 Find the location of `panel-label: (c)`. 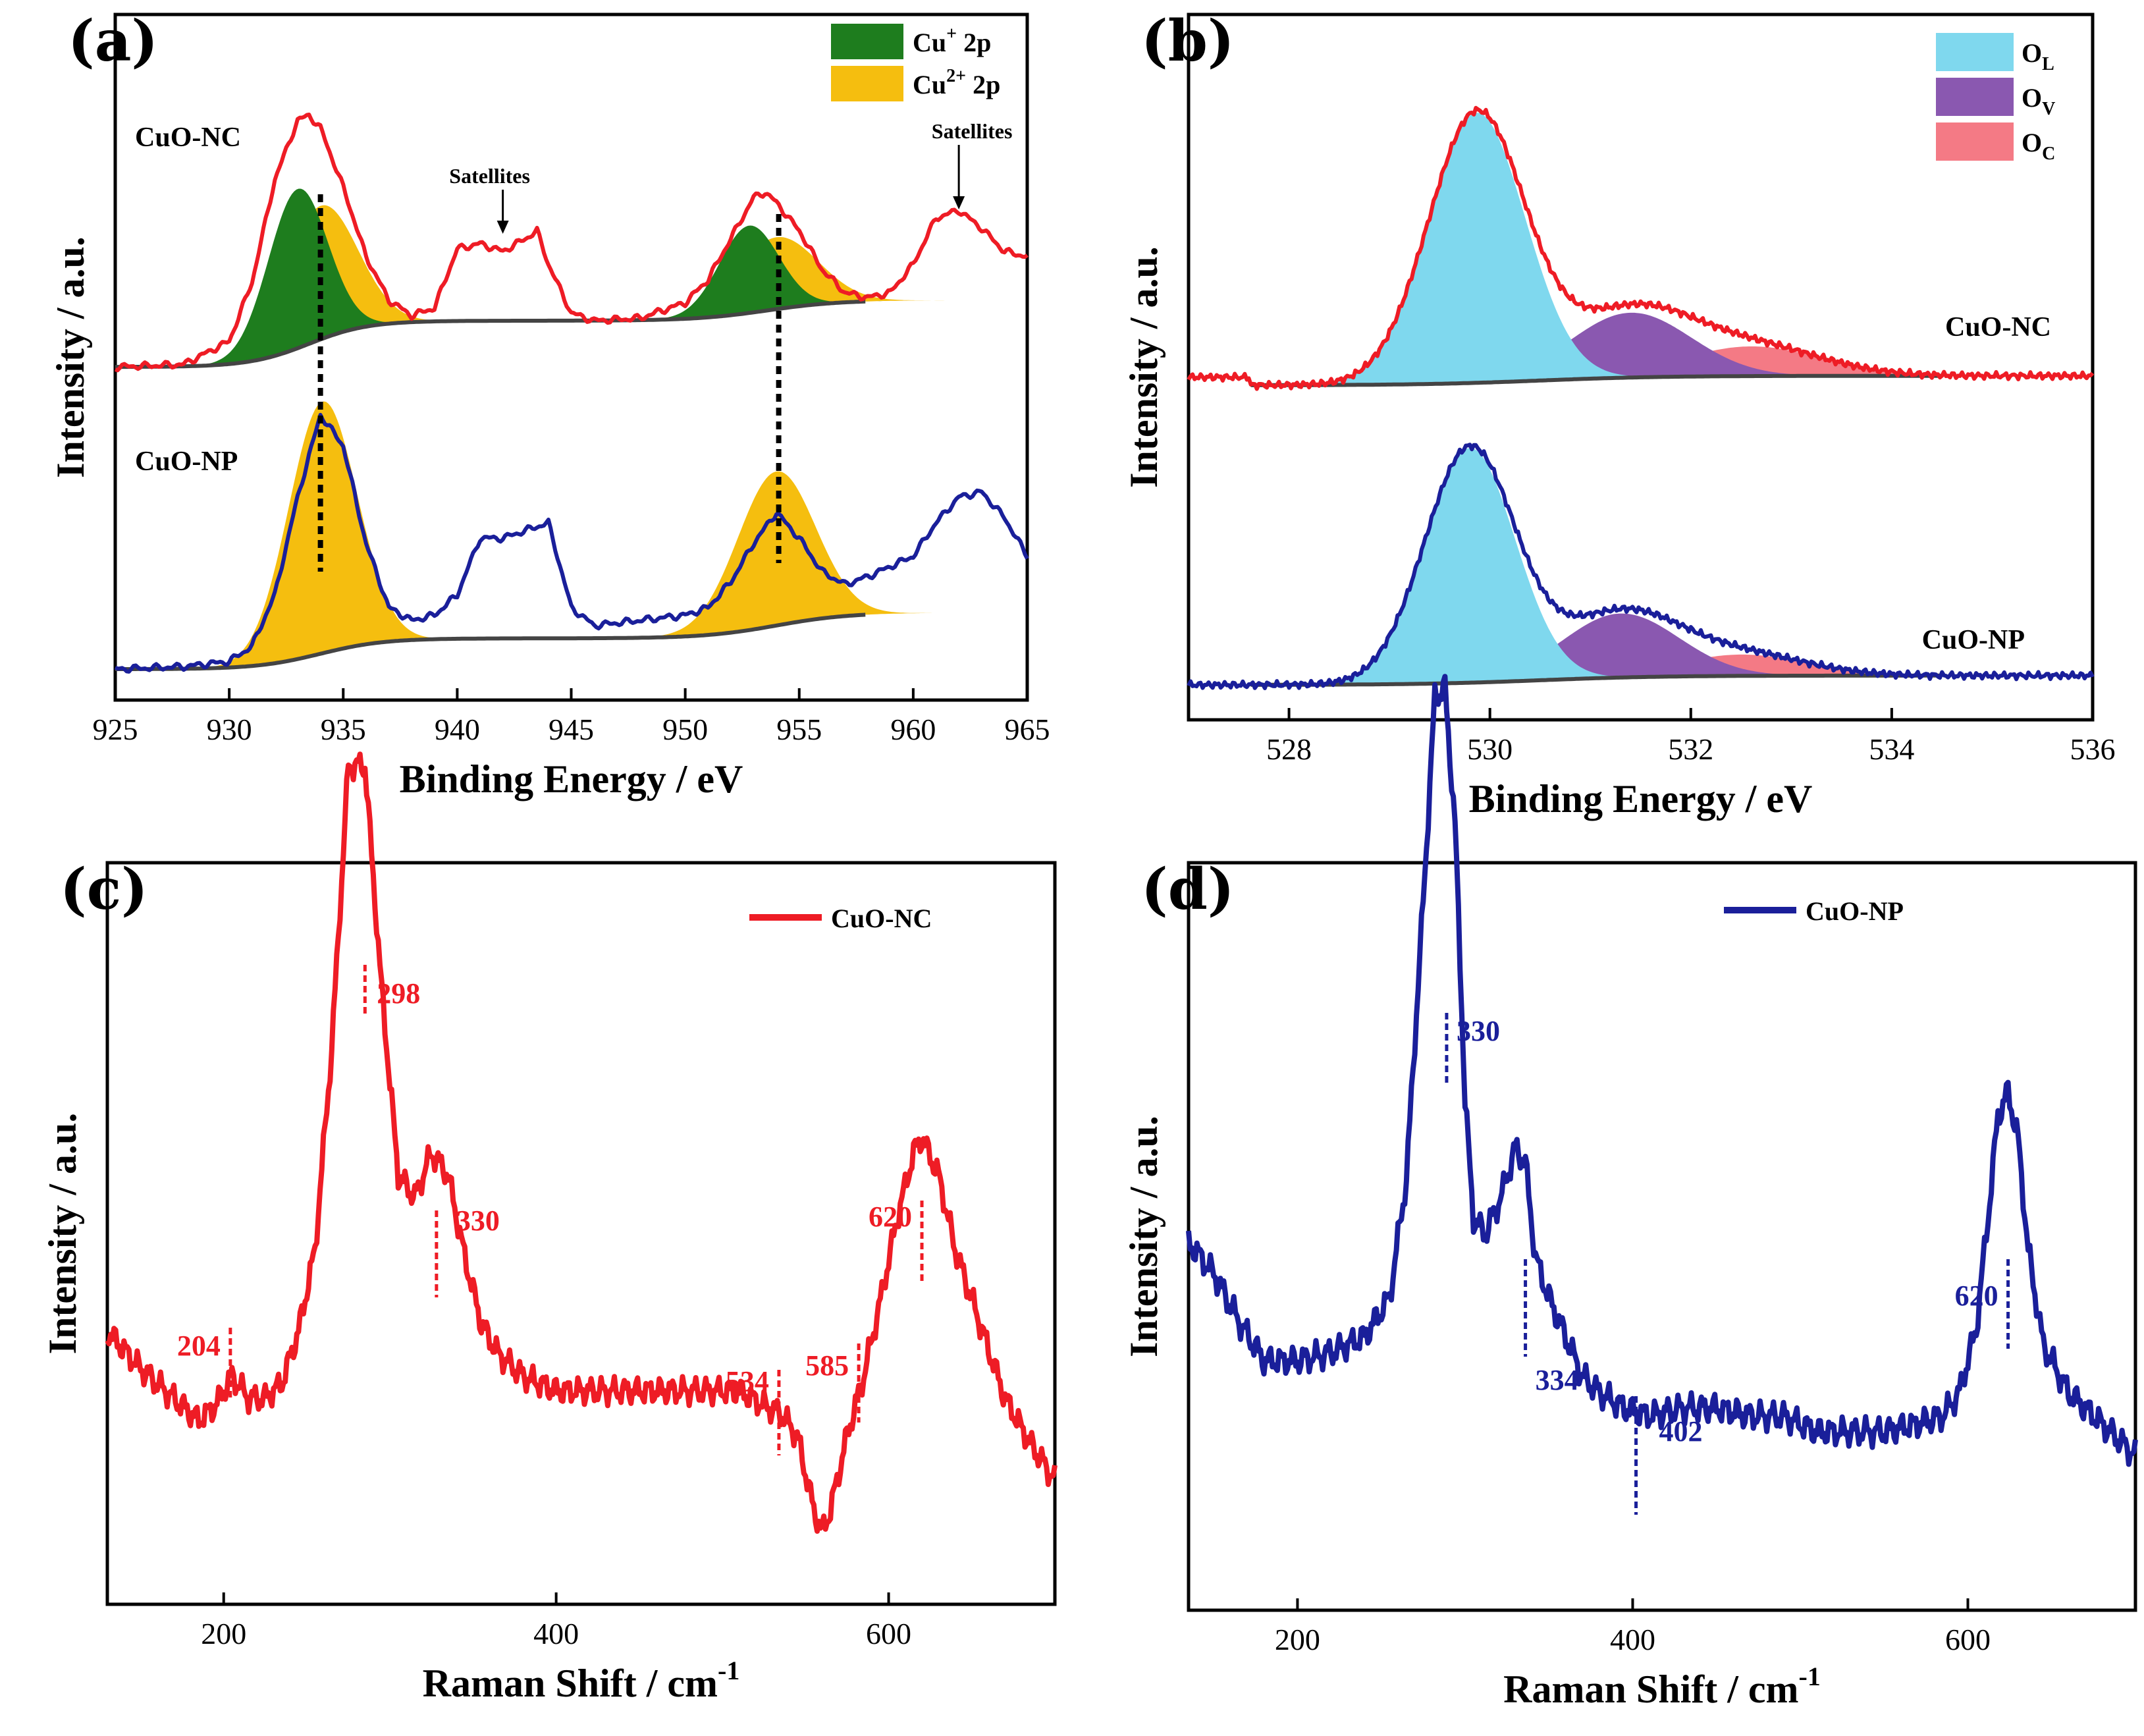

panel-label: (c) is located at coordinates (104, 889).